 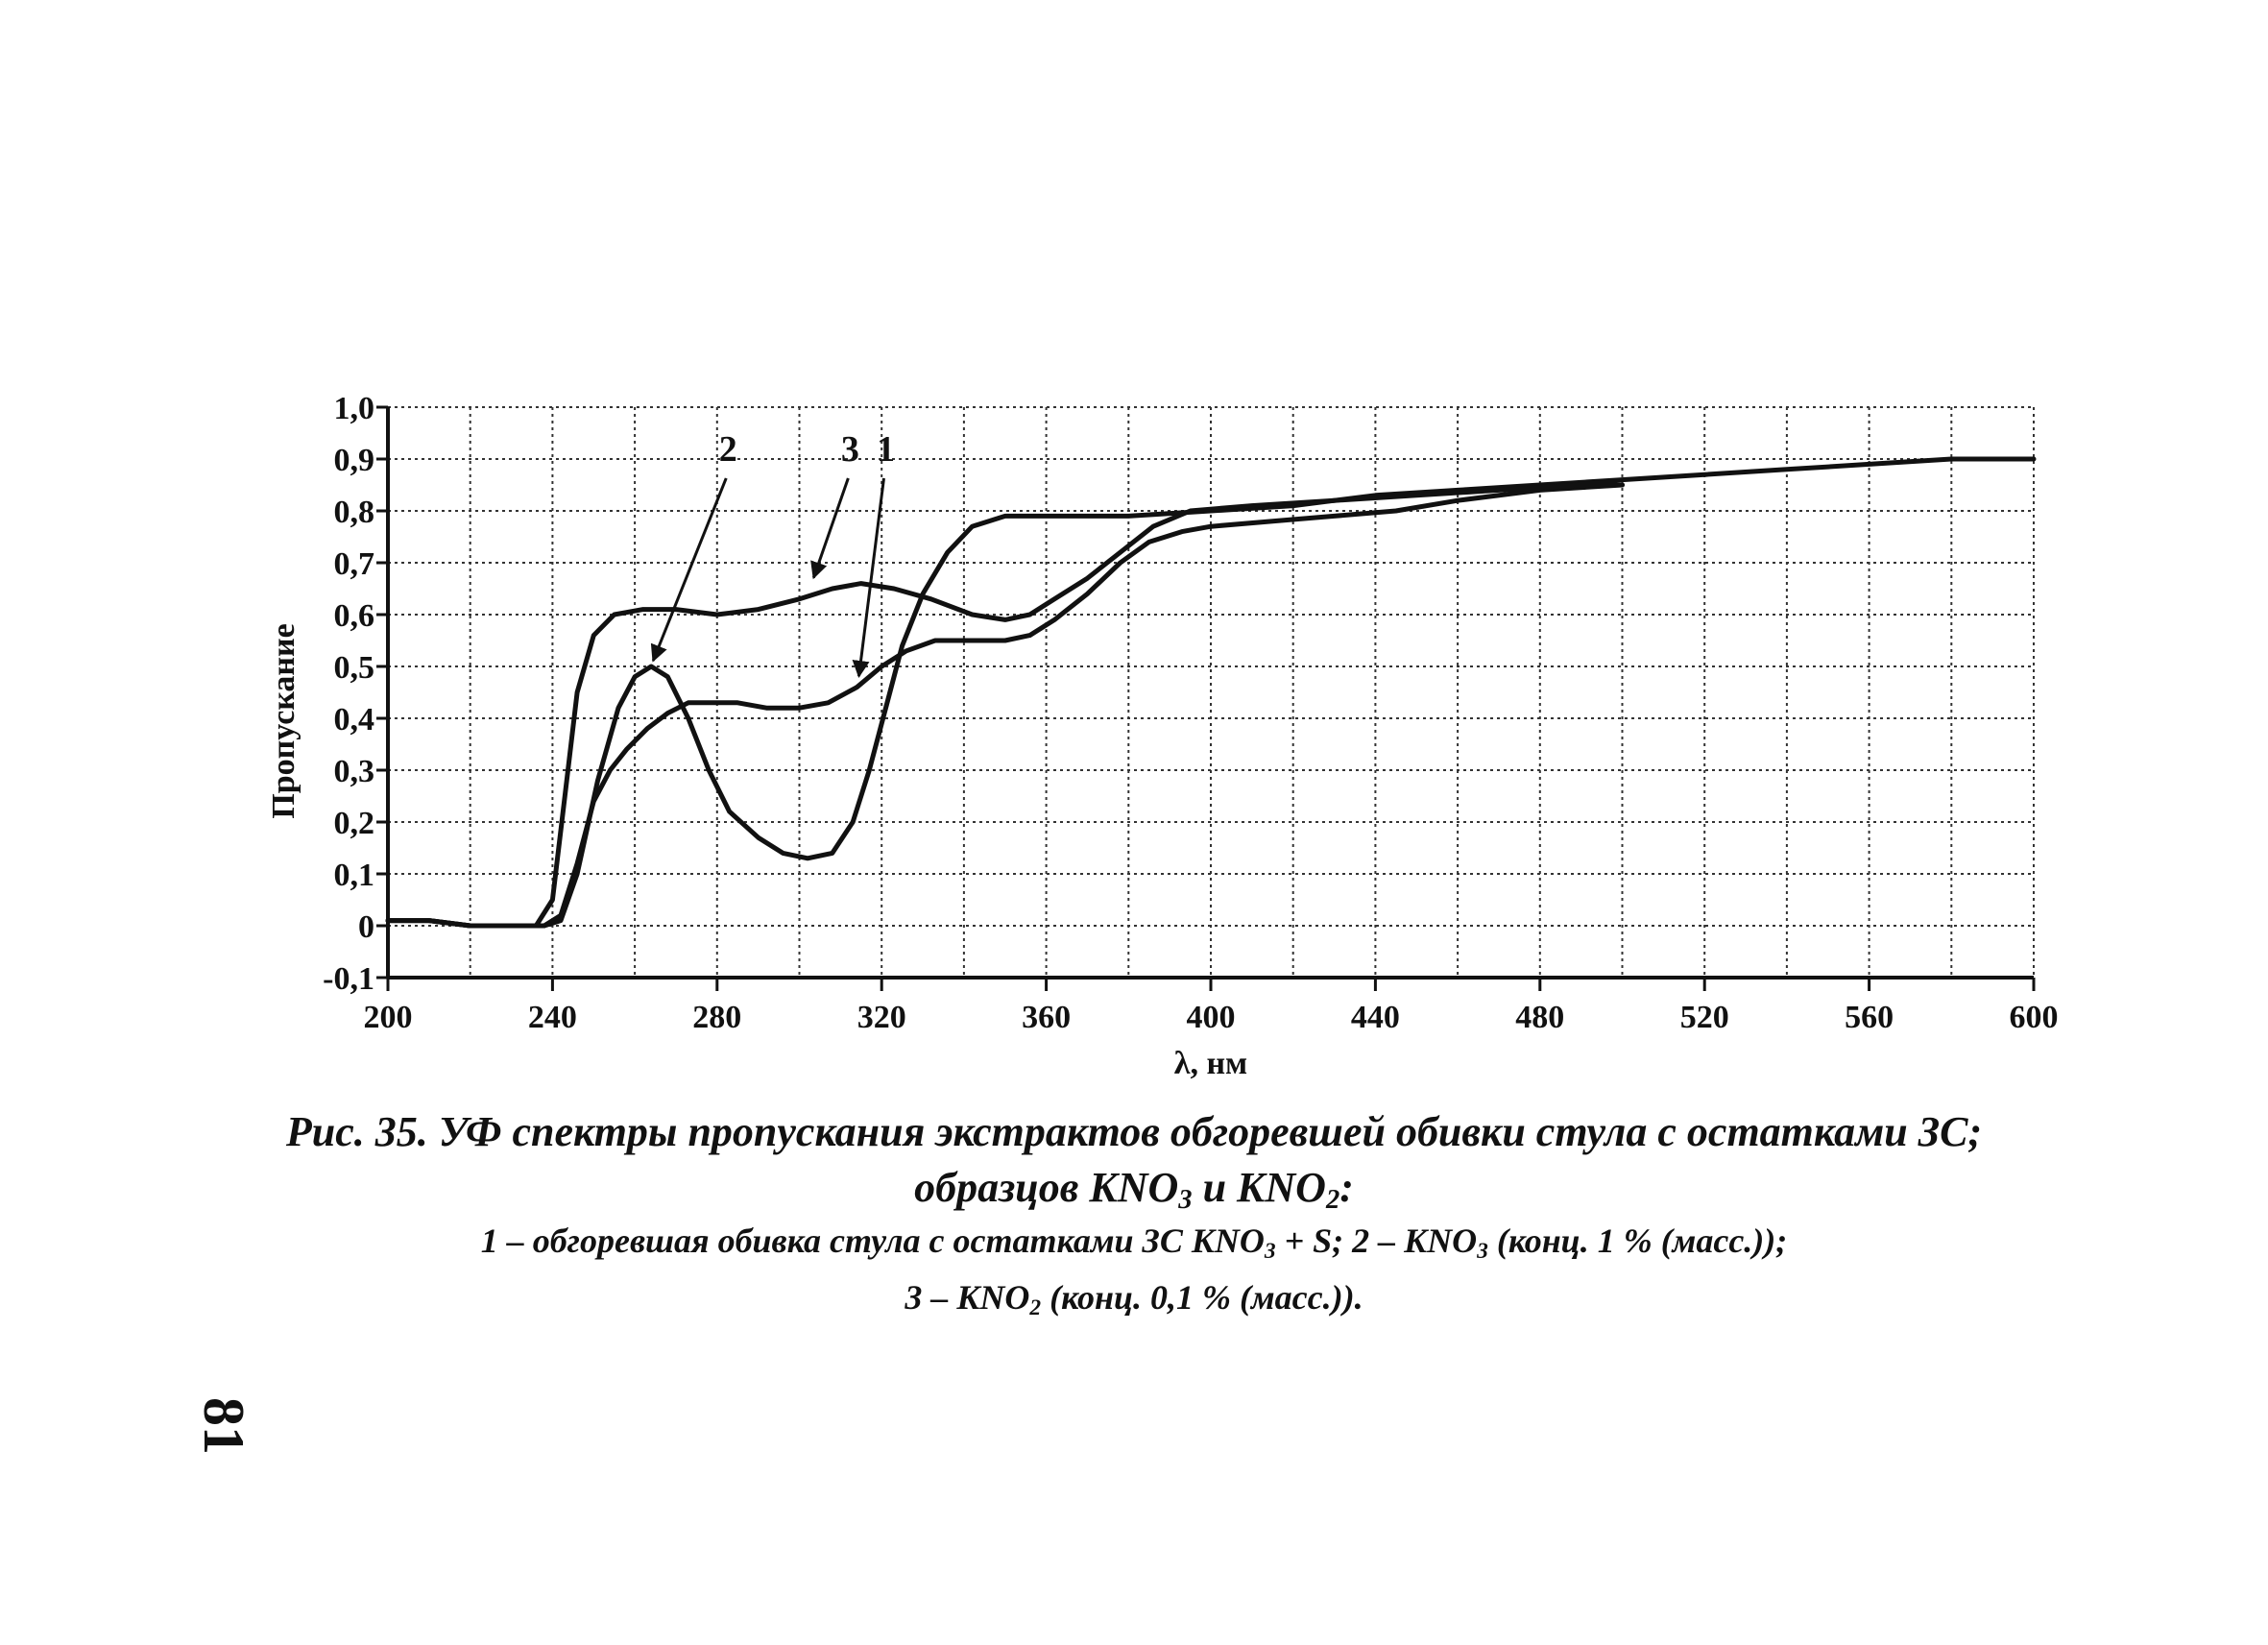 What do you see at coordinates (354, 513) in the screenshot?
I see `y-tick-label: 0,8` at bounding box center [354, 513].